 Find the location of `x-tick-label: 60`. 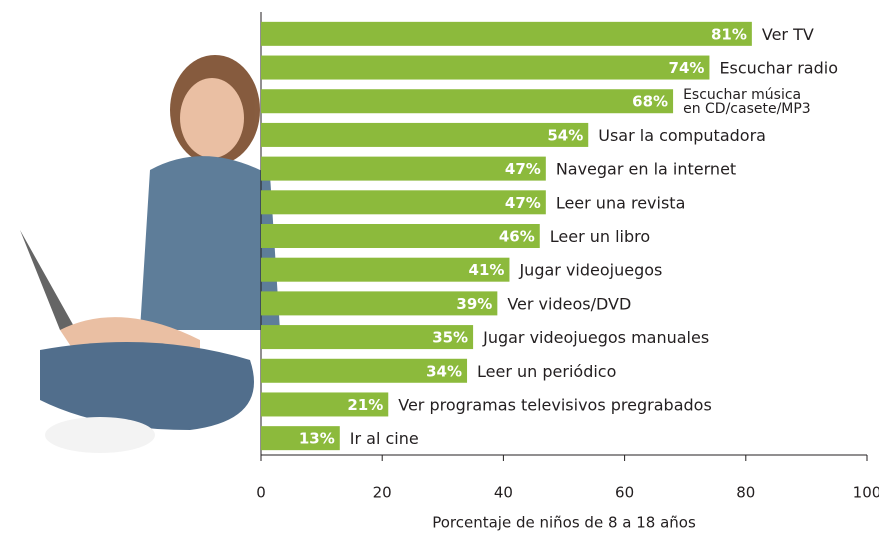

x-tick-label: 60 is located at coordinates (624, 493).